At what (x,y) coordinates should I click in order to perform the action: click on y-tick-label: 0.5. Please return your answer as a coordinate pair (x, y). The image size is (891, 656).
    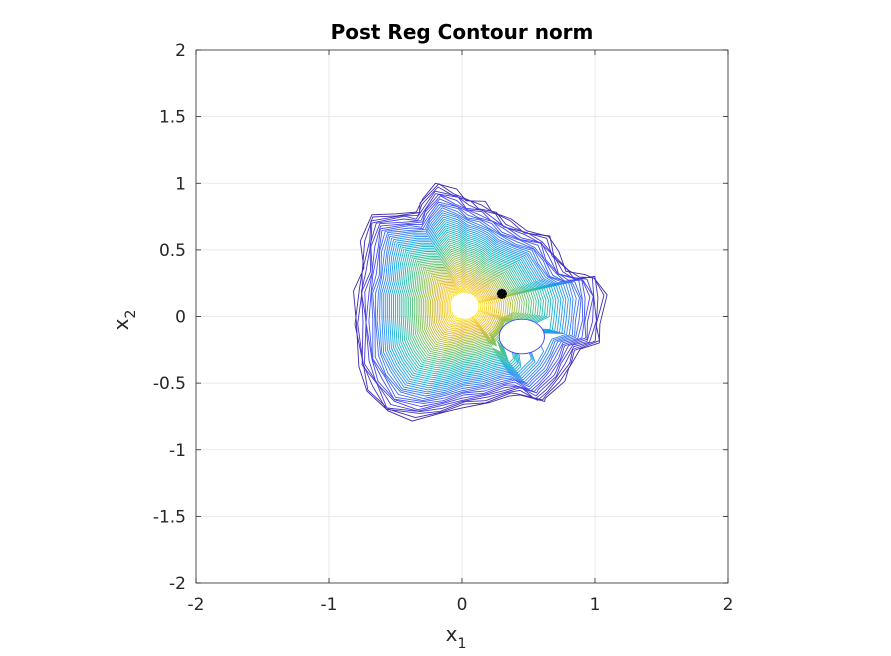
    Looking at the image, I should click on (172, 251).